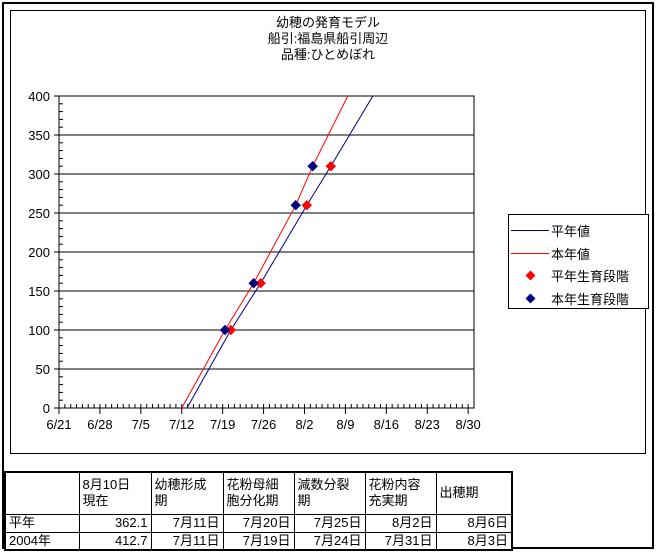 The height and width of the screenshot is (556, 660). I want to click on legend-entry-平年生育段階: 平年生育段階, so click(578, 275).